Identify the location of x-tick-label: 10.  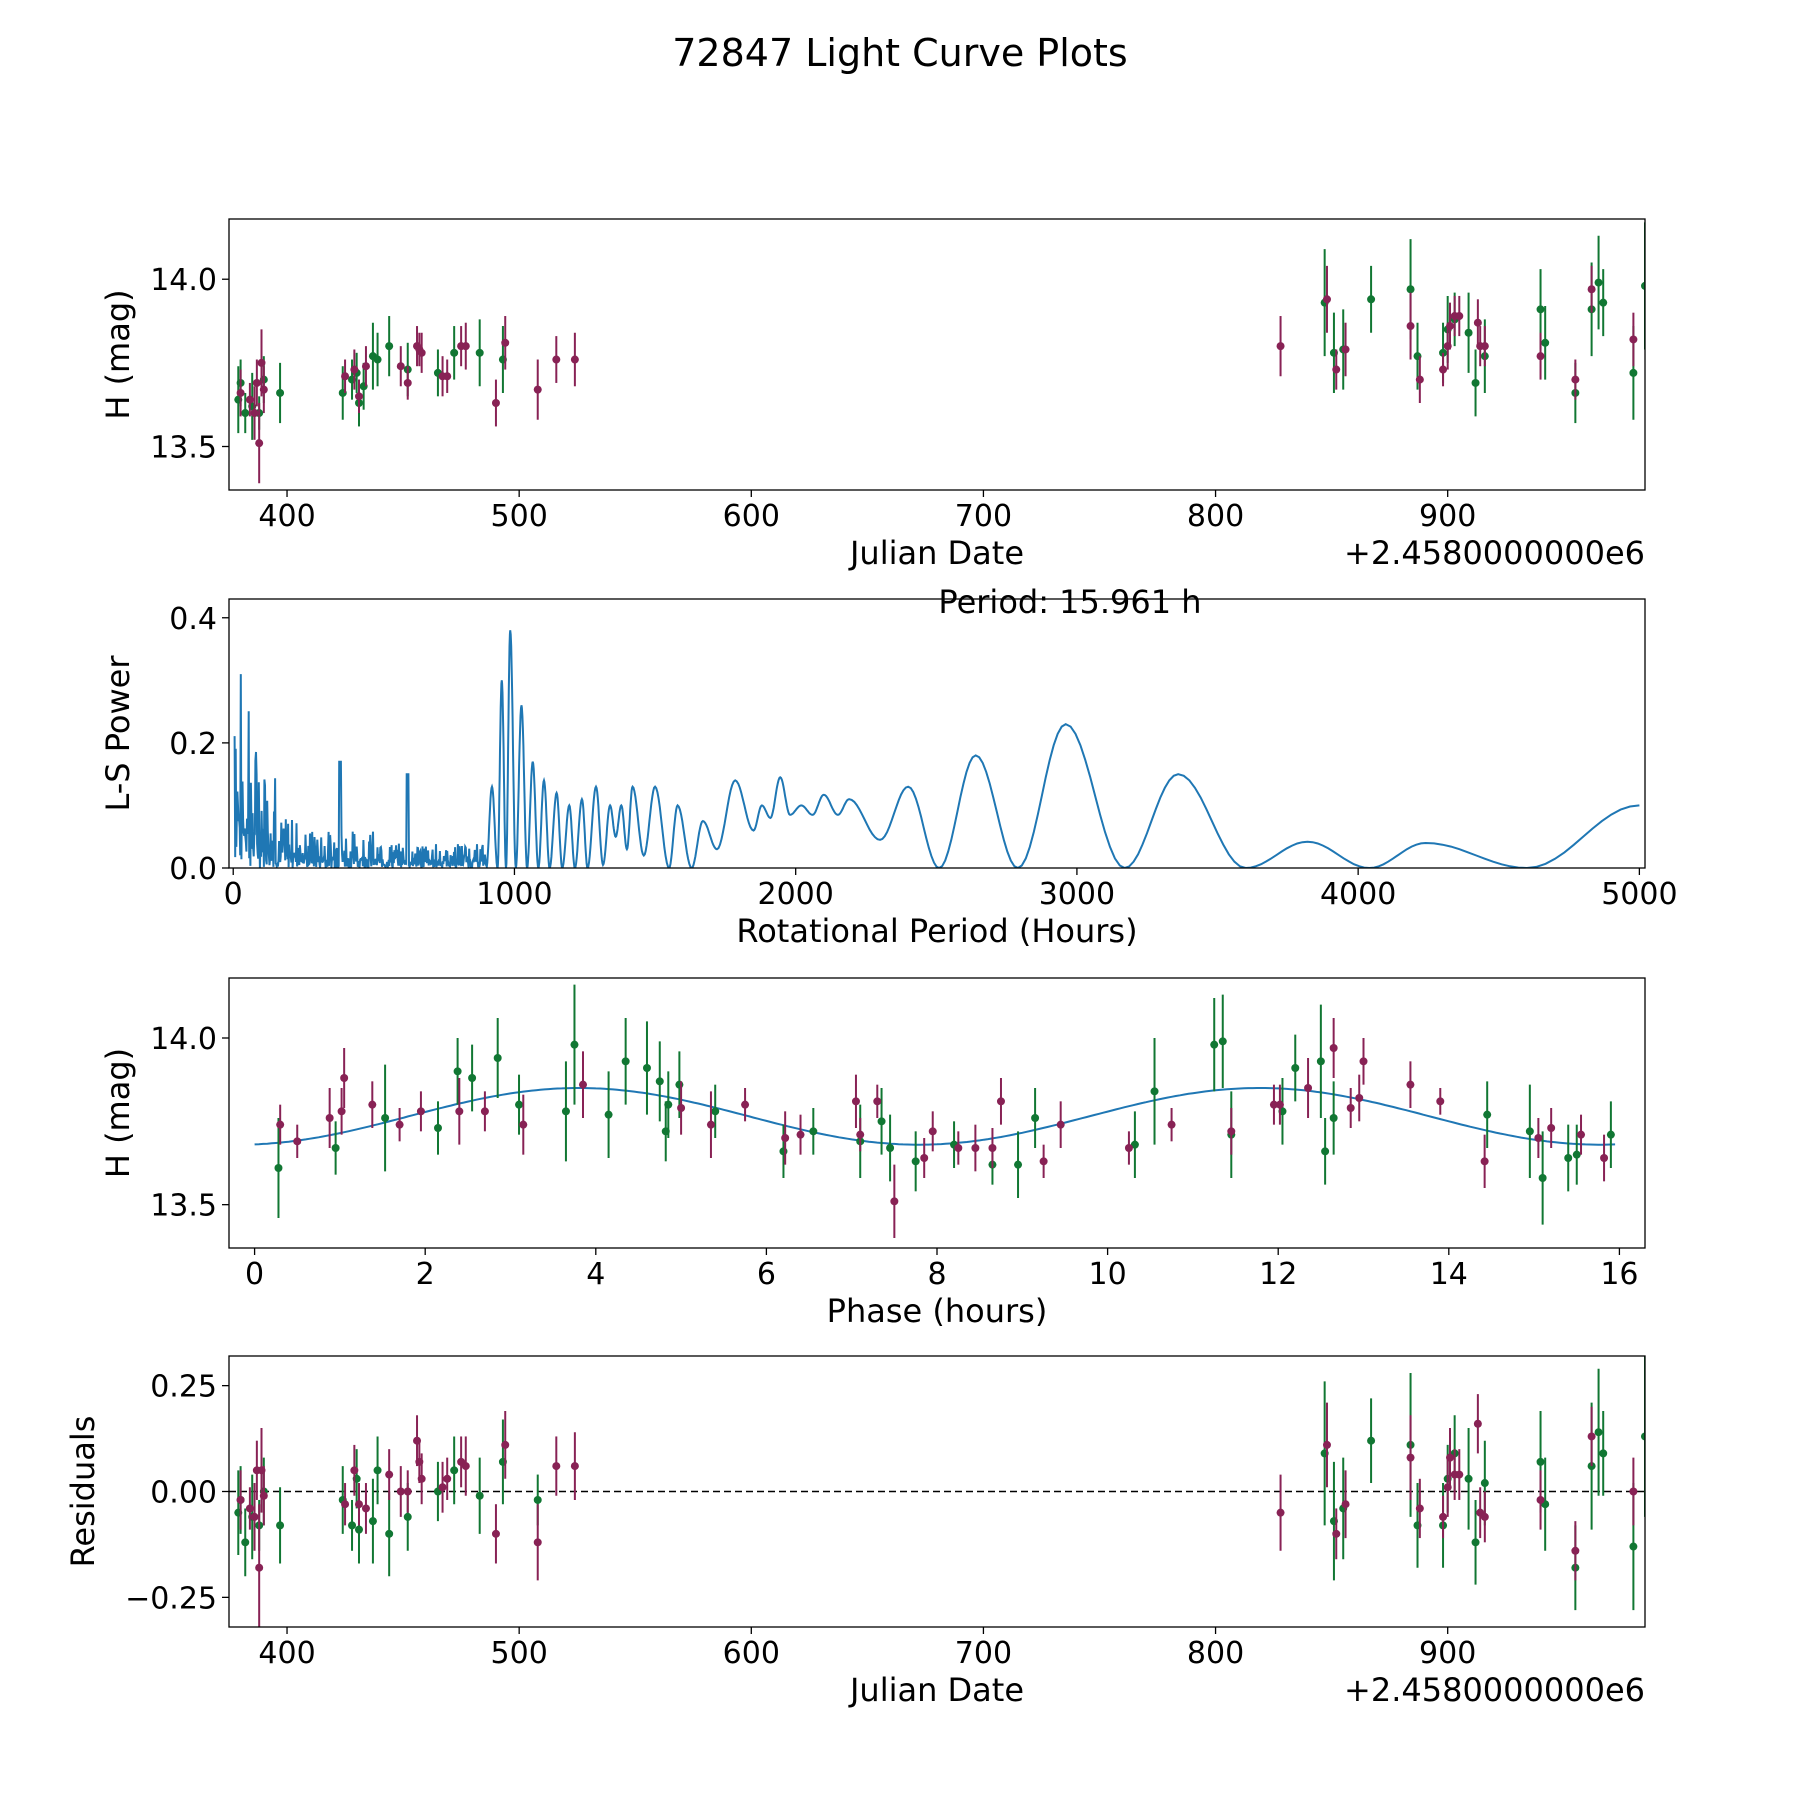
(1108, 1274).